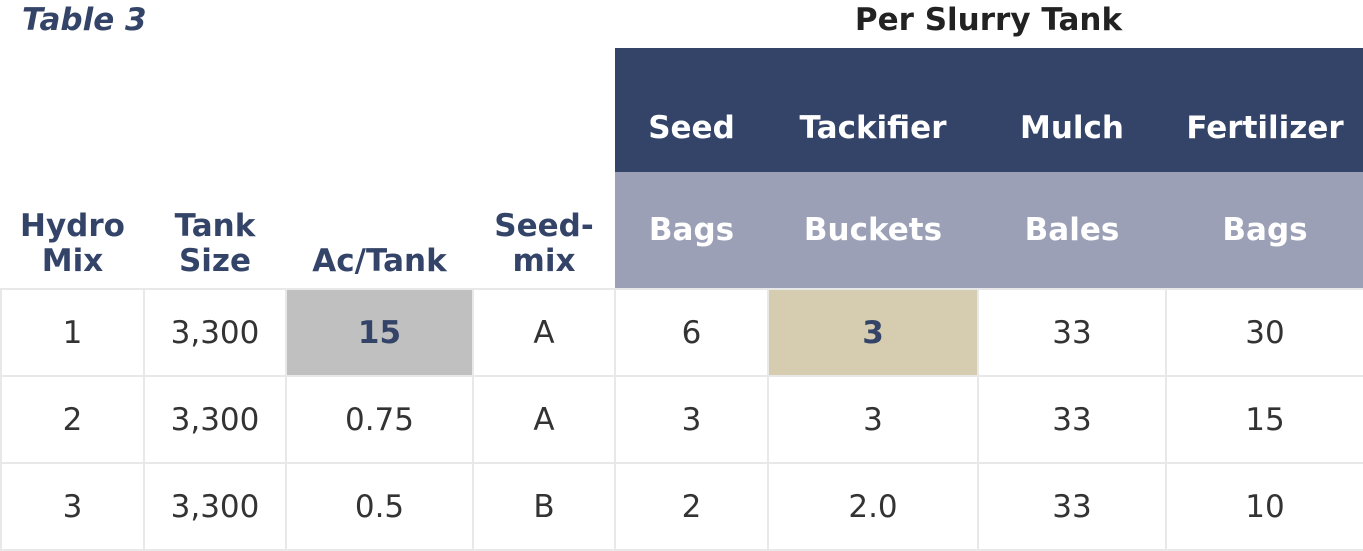  I want to click on cell-fertilizer-bags: 15, so click(1264, 419).